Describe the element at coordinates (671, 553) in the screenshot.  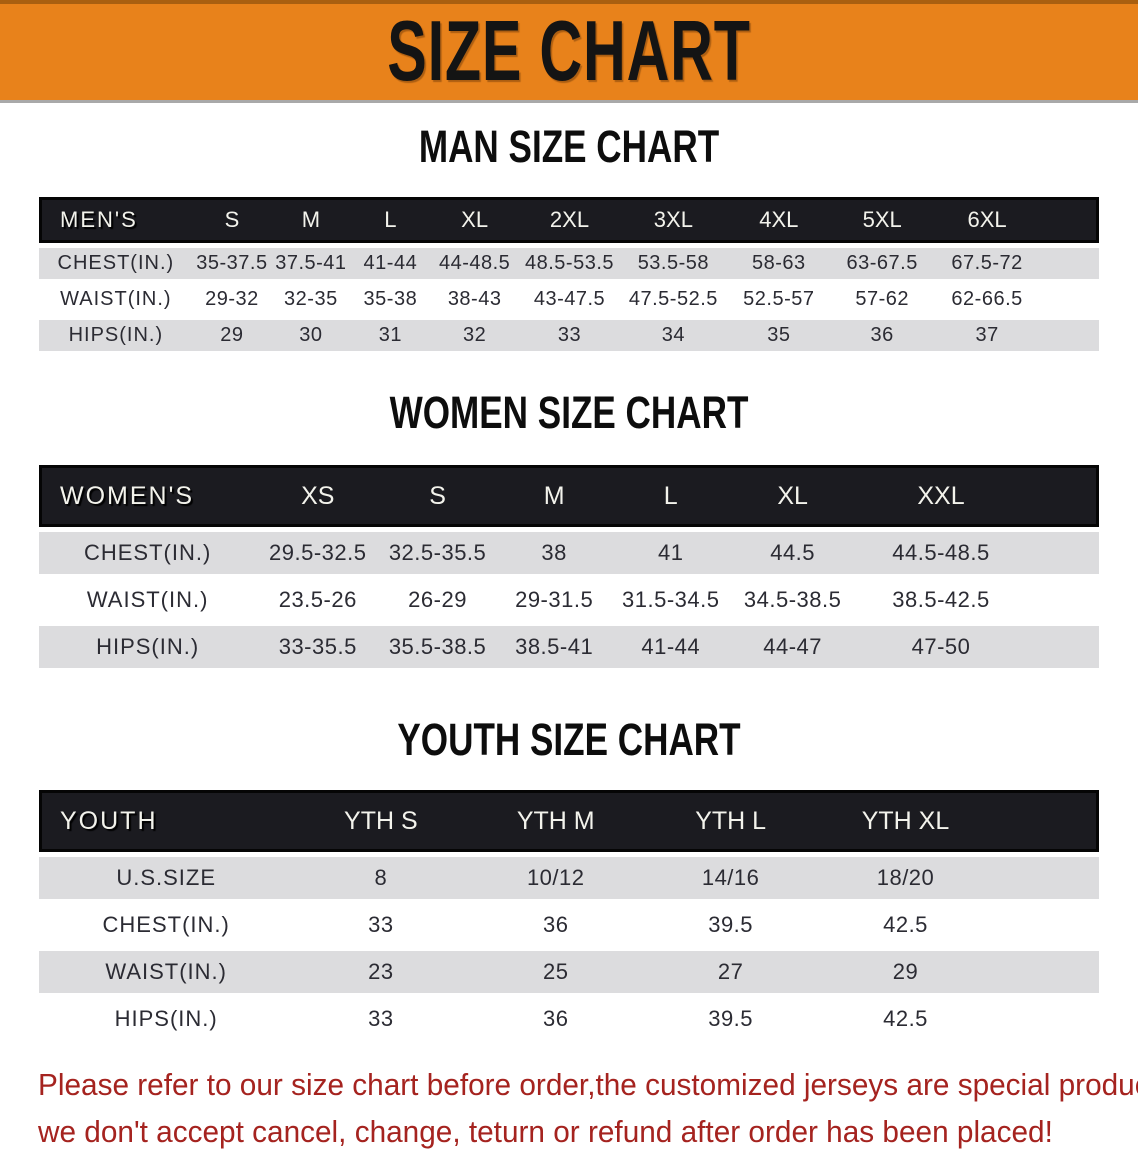
I see `value-cell: 41` at that location.